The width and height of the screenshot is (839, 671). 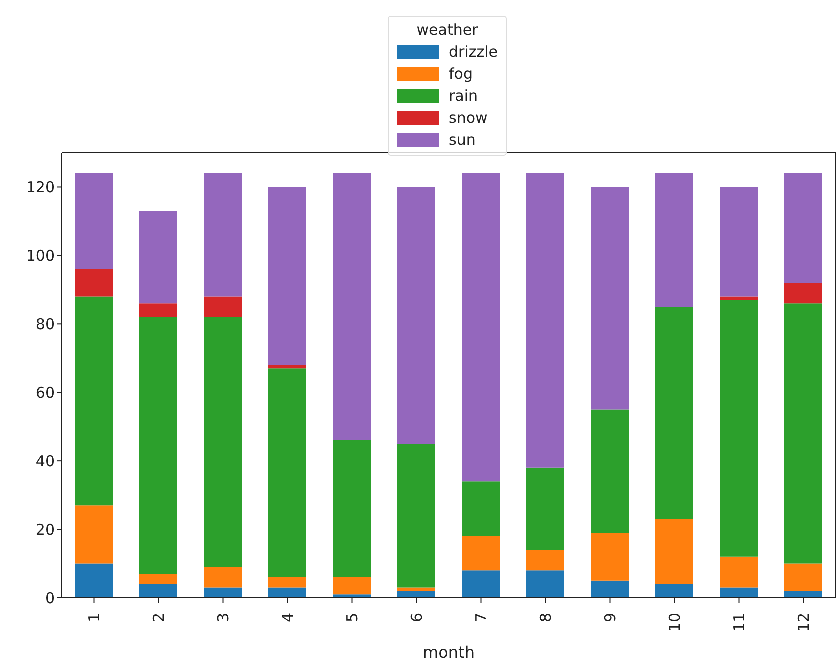 I want to click on x-tick-label: 12, so click(x=803, y=622).